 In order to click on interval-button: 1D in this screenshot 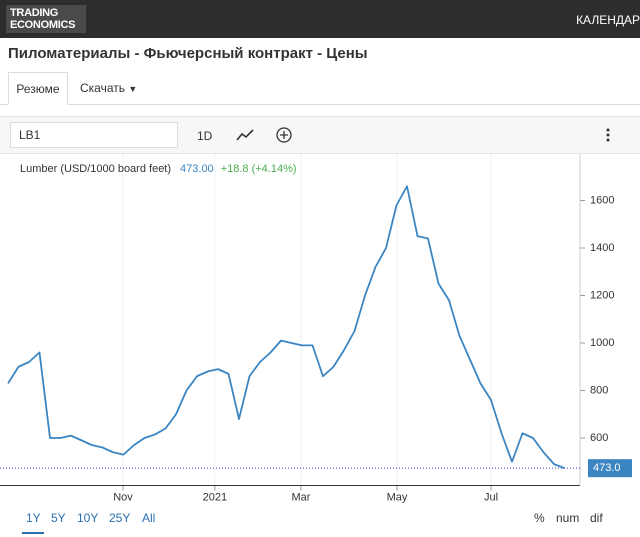, I will do `click(205, 136)`.